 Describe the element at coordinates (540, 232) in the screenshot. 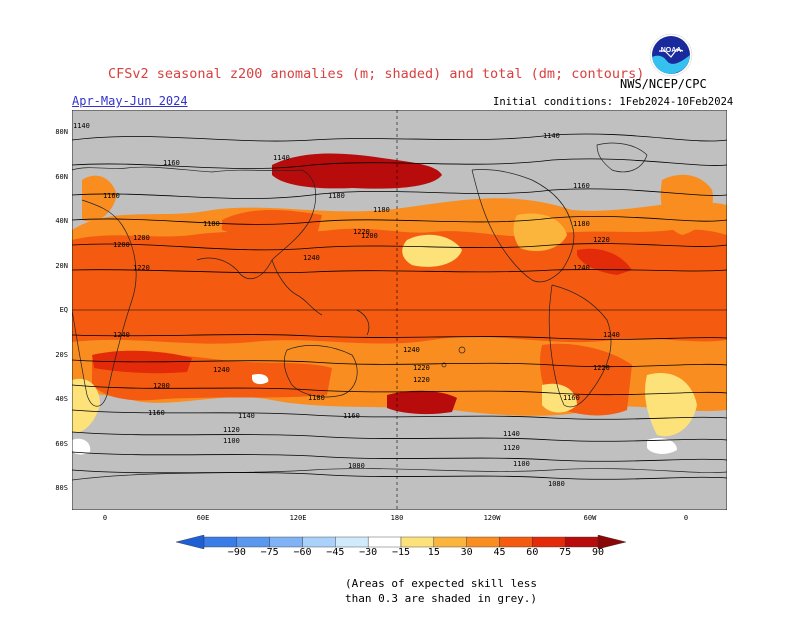

I see `anomaly-30-atlantic` at that location.